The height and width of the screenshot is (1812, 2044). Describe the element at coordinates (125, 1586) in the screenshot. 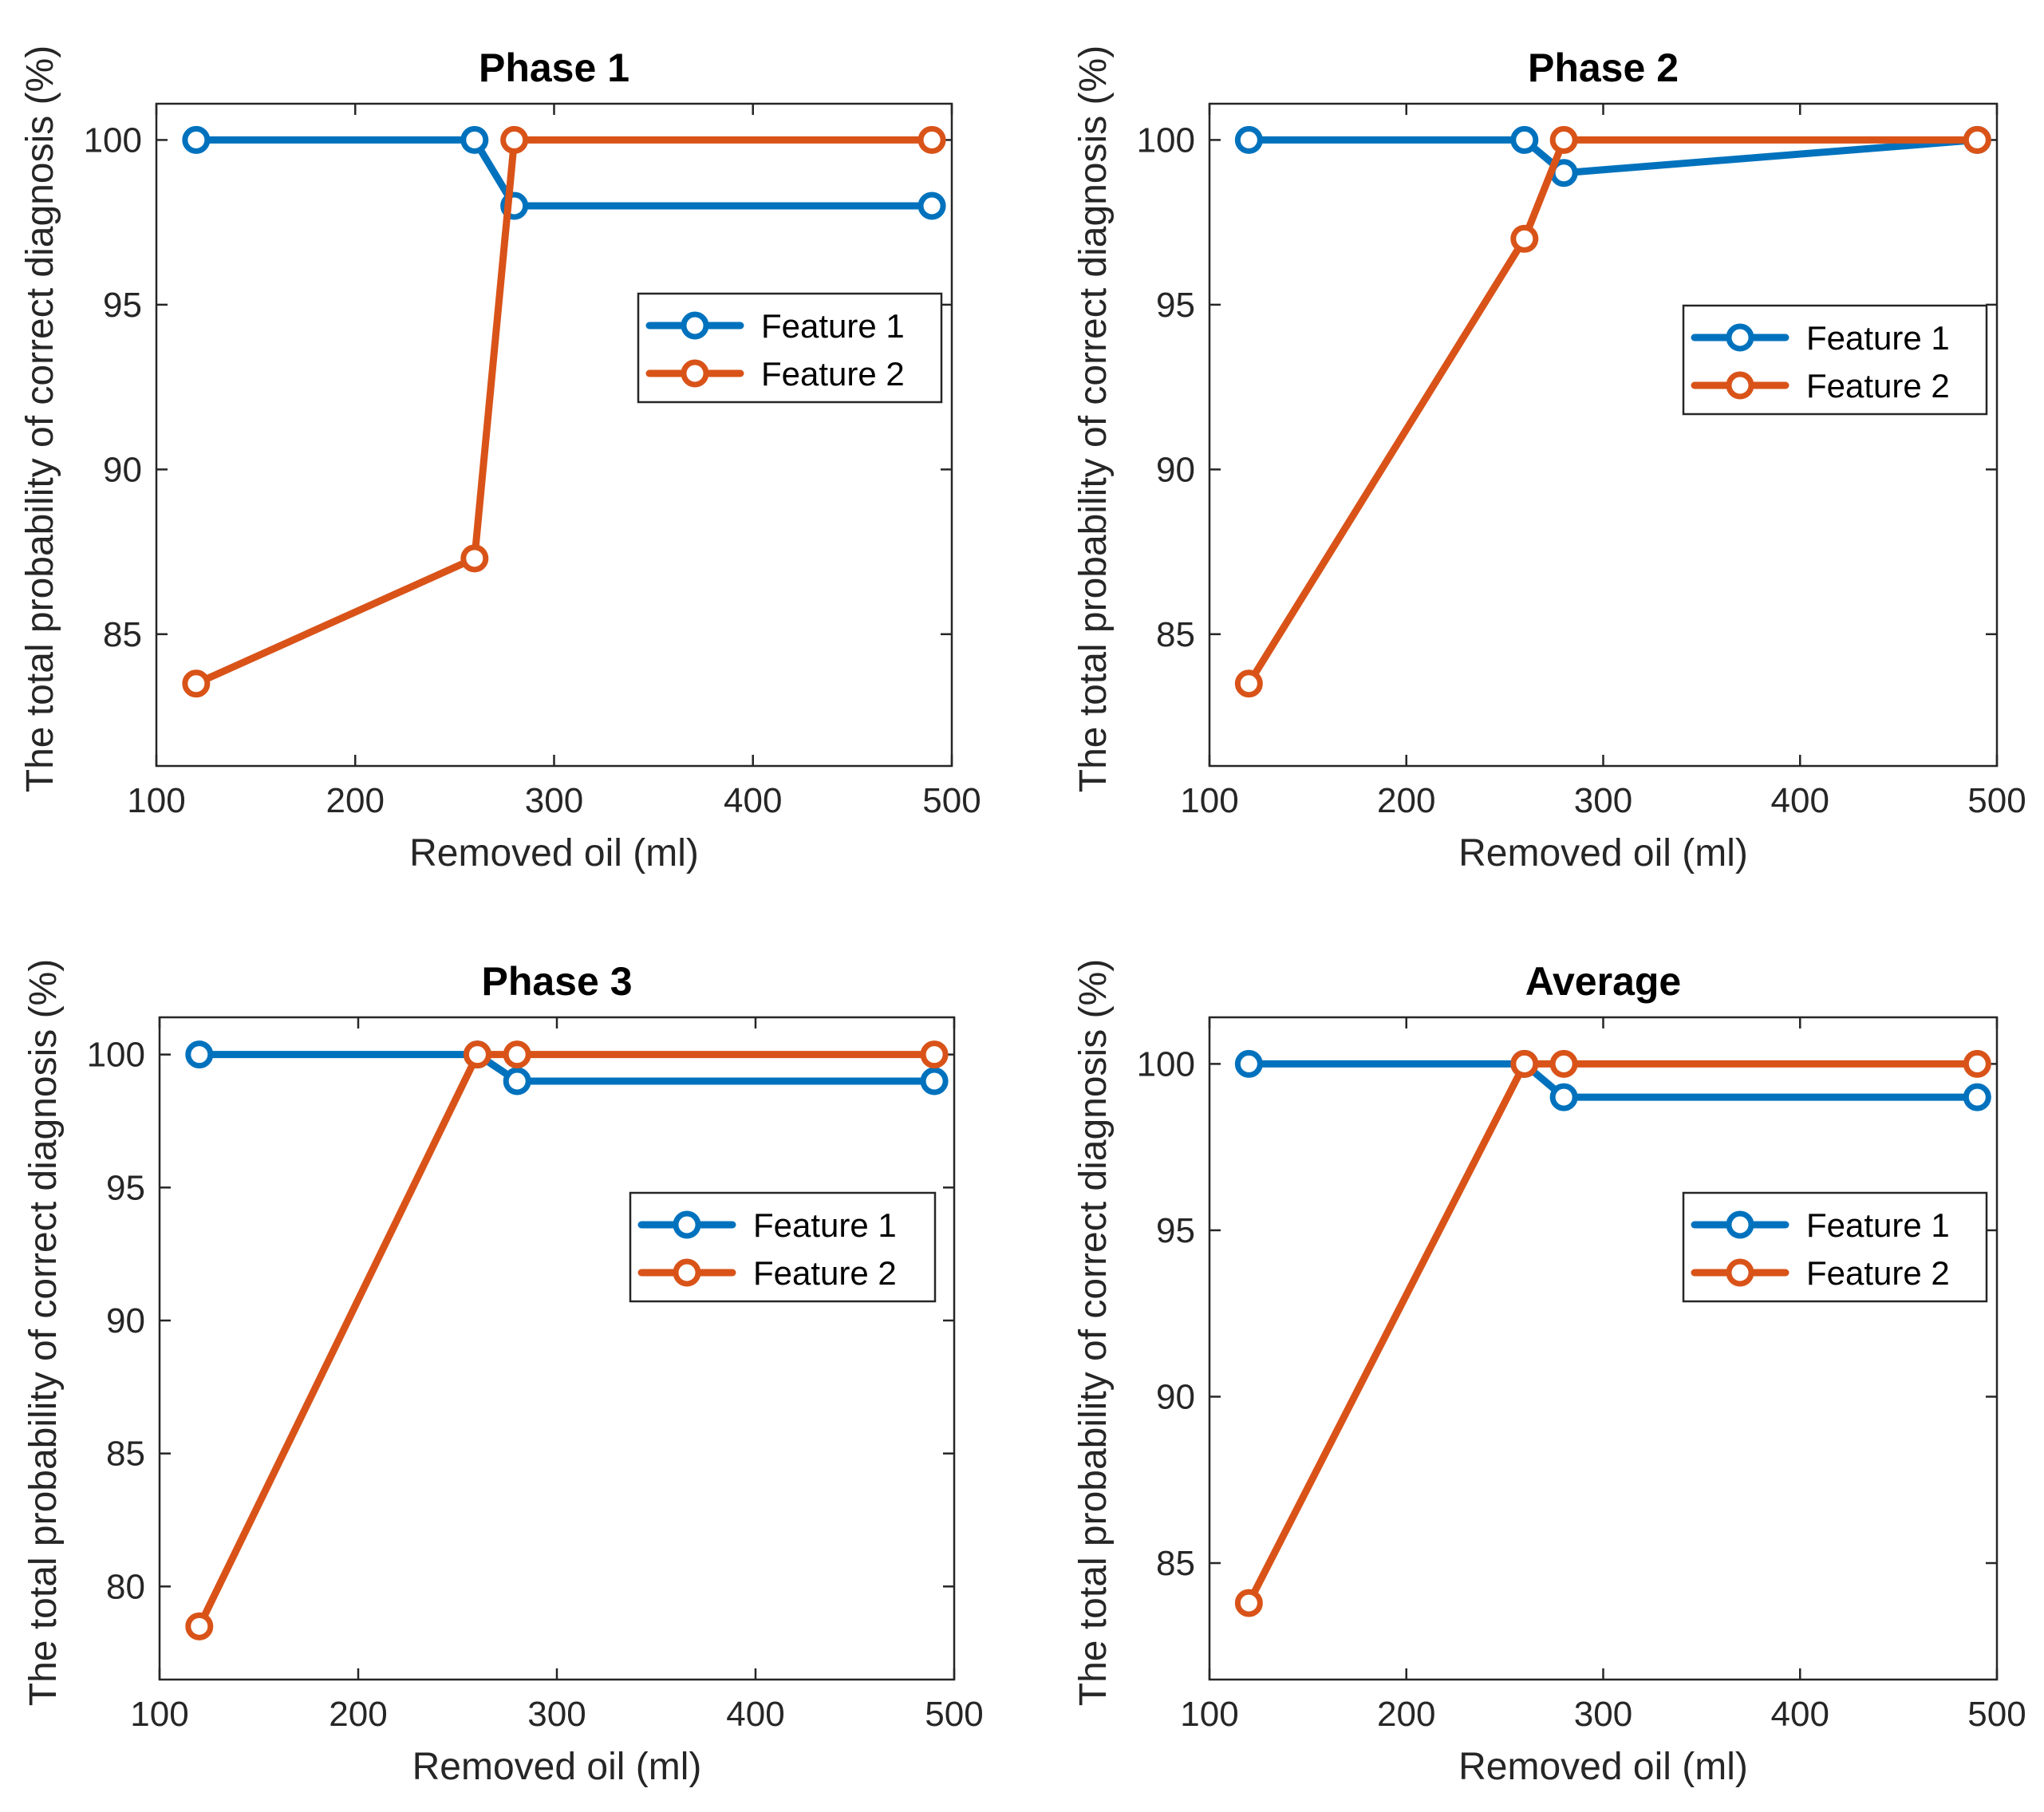

I see `y-tick-label: 80` at that location.